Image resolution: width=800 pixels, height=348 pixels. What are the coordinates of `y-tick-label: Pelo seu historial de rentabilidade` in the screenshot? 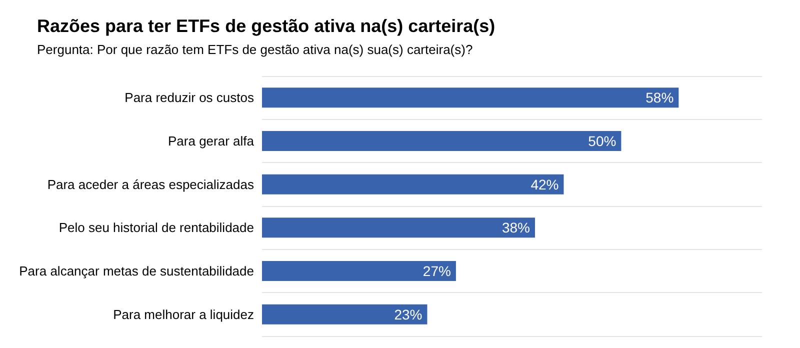 It's located at (156, 228).